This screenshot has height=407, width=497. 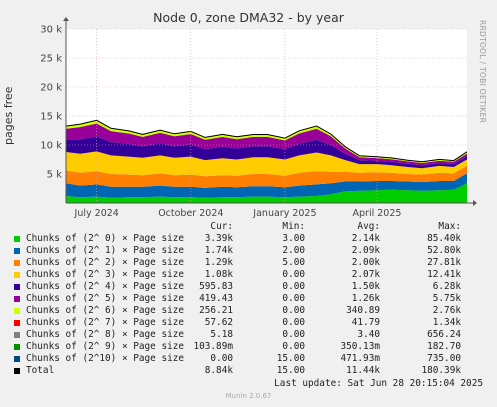 What do you see at coordinates (51, 117) in the screenshot?
I see `y-tick-label: 15 k` at bounding box center [51, 117].